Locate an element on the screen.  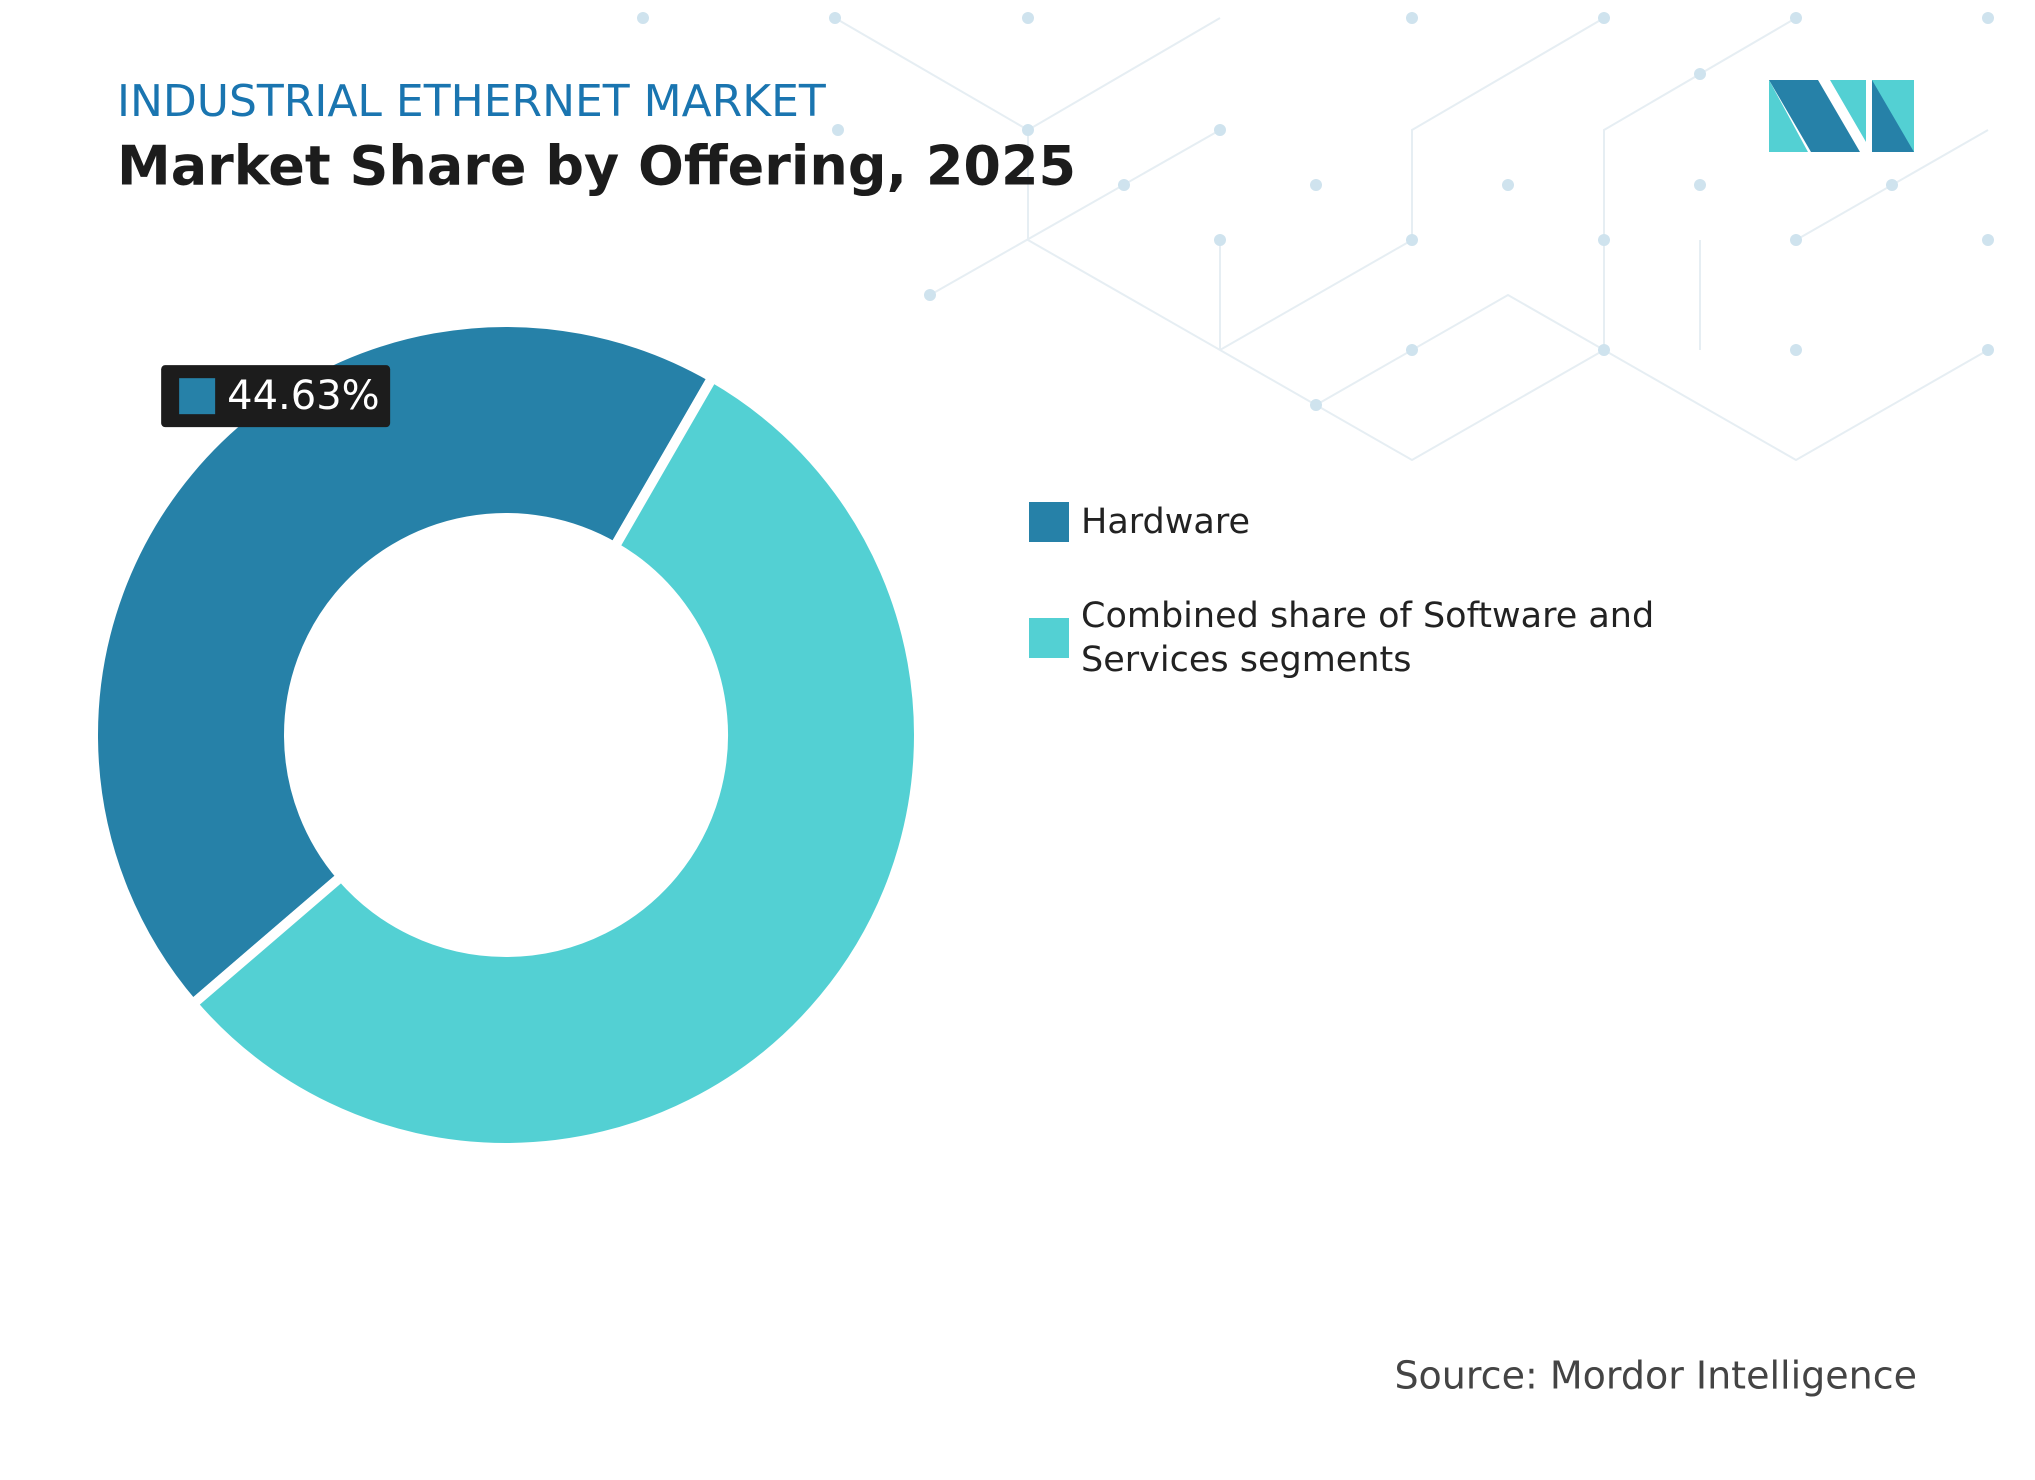
value-label: 44.63% is located at coordinates (276, 396).